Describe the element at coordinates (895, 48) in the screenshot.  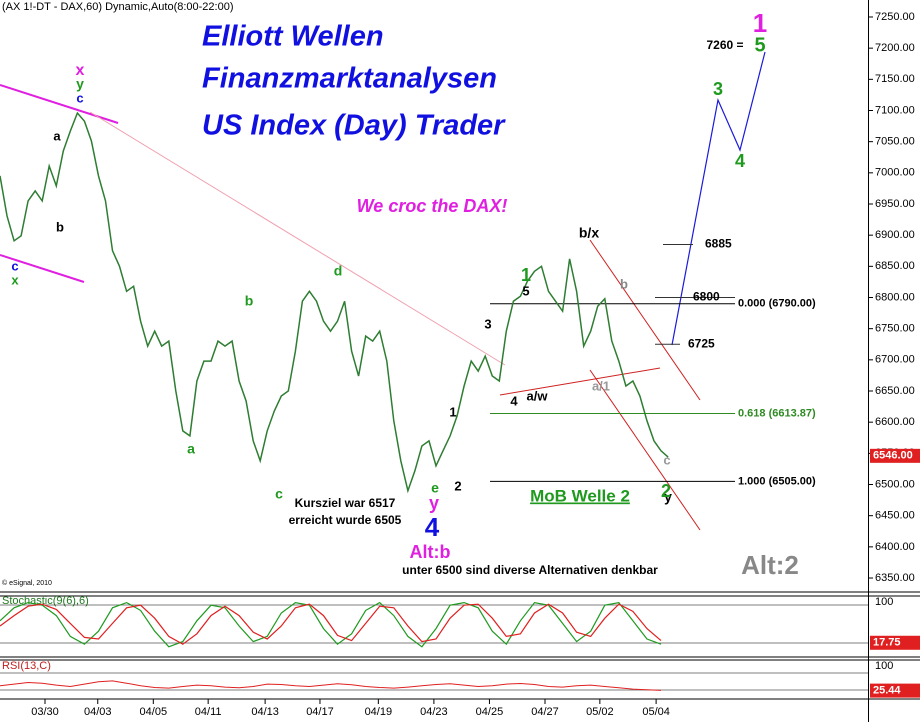
I see `y-tick-label: 7200.00` at that location.